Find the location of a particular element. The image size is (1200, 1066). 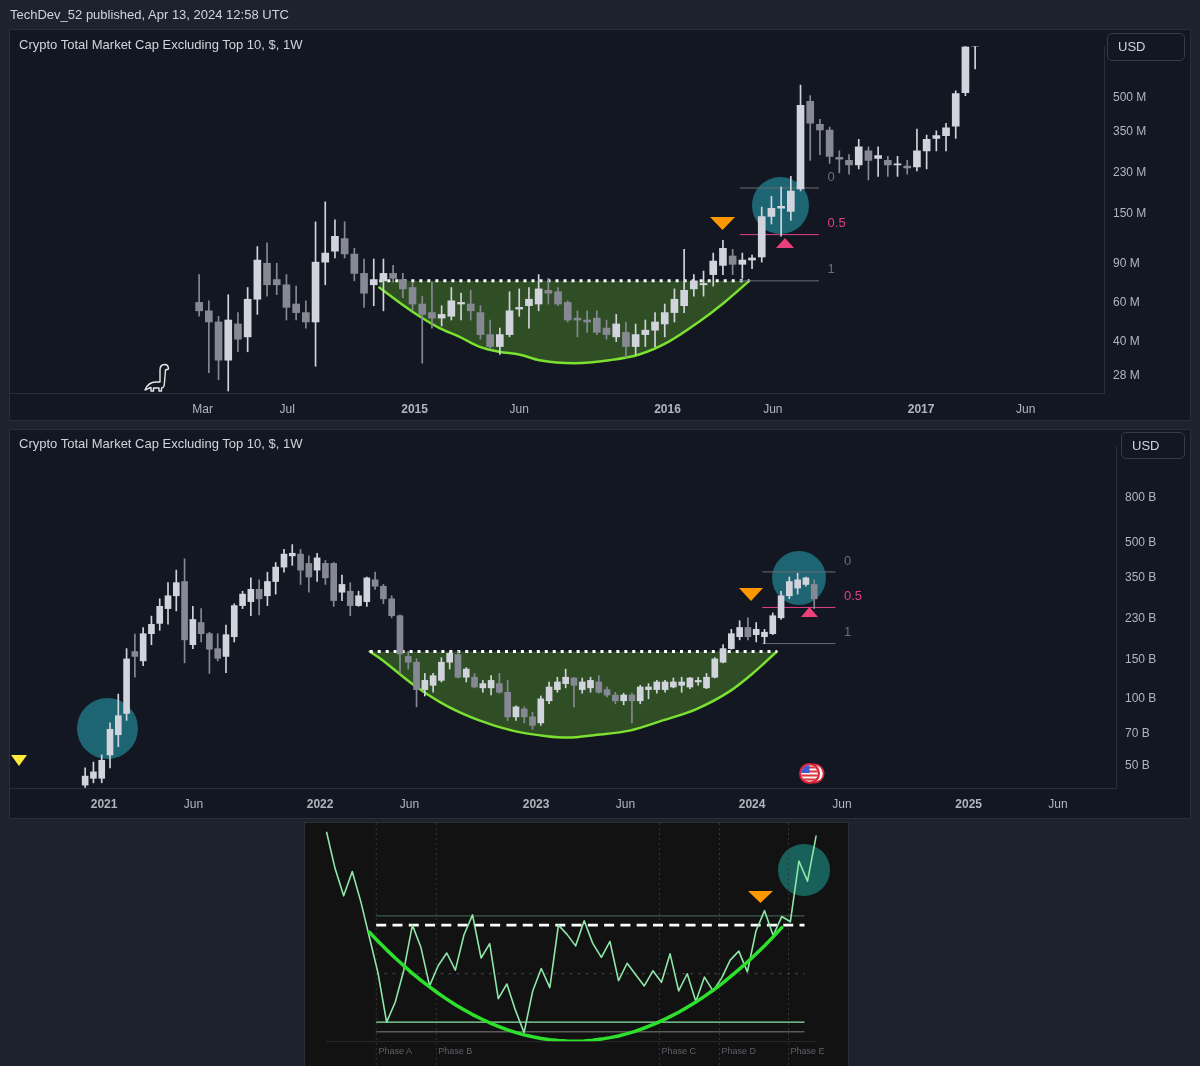

y-tick-label: 150 B is located at coordinates (1141, 658).